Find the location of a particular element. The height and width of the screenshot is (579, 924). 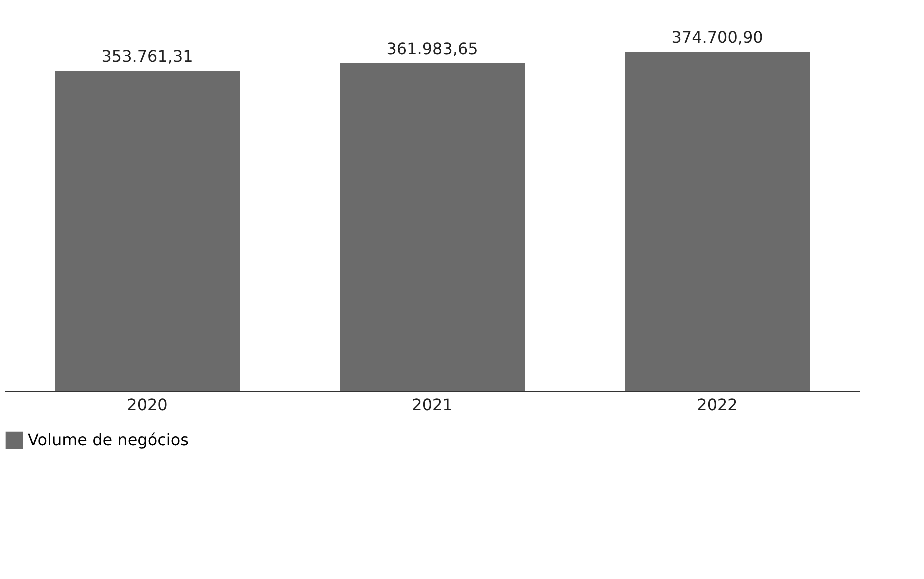

data-label: 361.983,65 is located at coordinates (432, 49).